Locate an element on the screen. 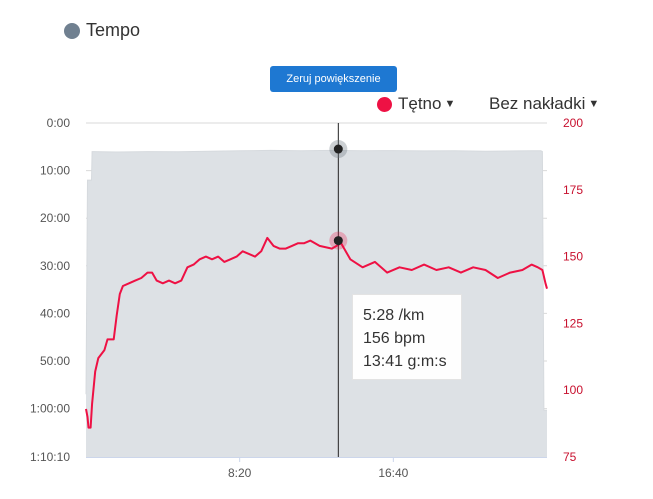  tooltip-heart-rate: 156 bpm is located at coordinates (394, 338).